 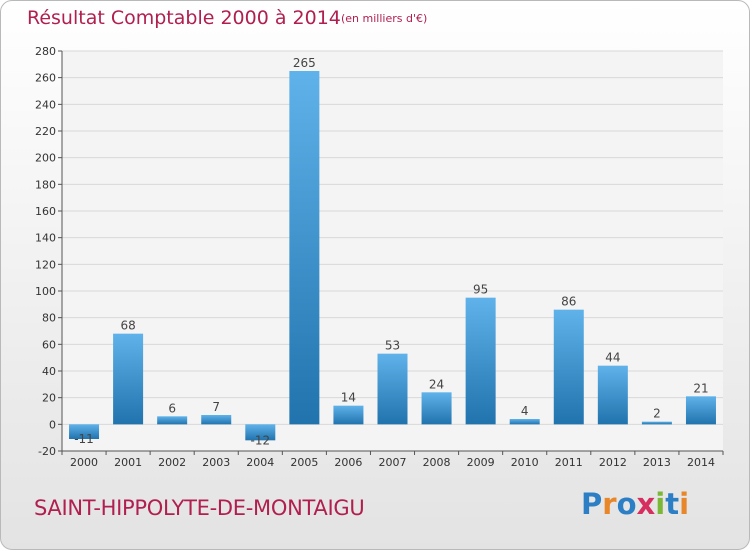 I want to click on data-label: 2, so click(x=657, y=414).